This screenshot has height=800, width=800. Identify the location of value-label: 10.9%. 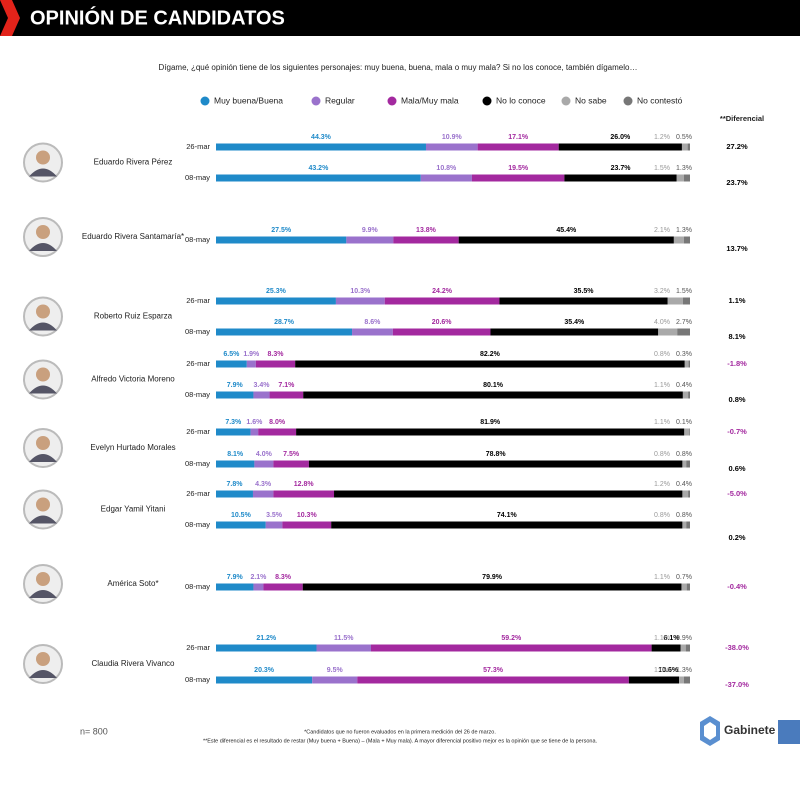
(452, 137).